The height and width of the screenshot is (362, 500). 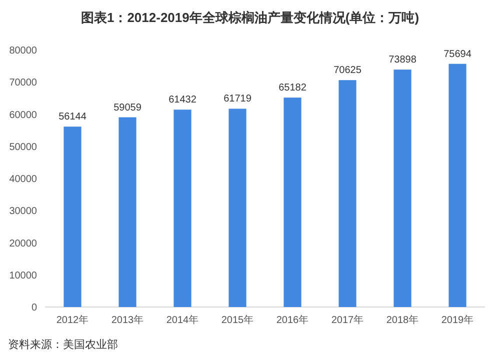 I want to click on data-label: 56144, so click(x=72, y=117).